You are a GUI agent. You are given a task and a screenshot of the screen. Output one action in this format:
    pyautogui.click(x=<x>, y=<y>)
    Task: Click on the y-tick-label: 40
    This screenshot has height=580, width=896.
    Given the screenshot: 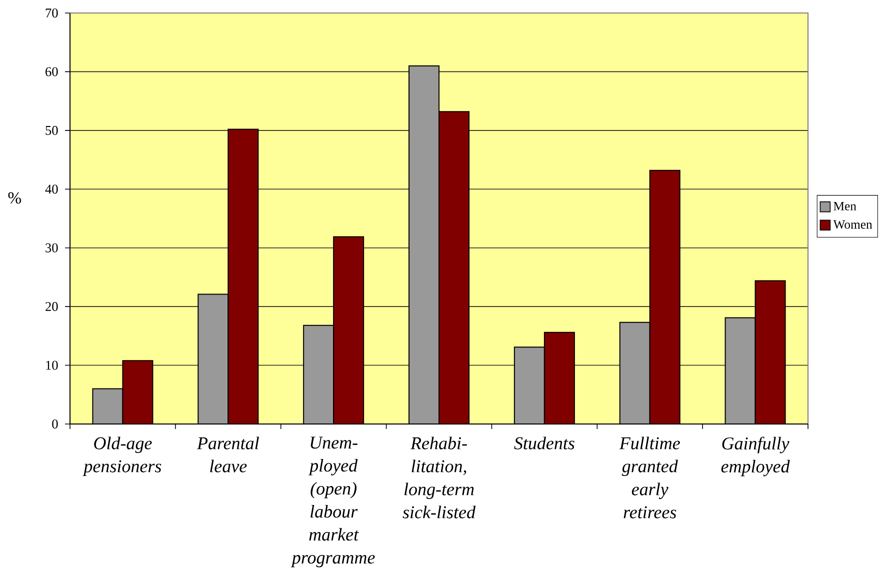 What is the action you would take?
    pyautogui.click(x=51, y=189)
    